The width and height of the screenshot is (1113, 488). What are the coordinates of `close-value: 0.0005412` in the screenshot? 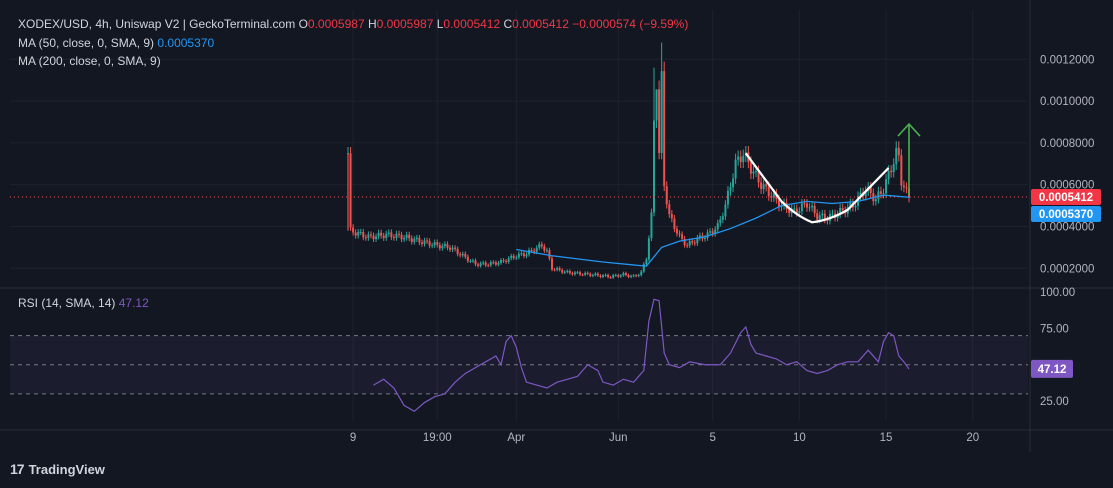 It's located at (540, 24).